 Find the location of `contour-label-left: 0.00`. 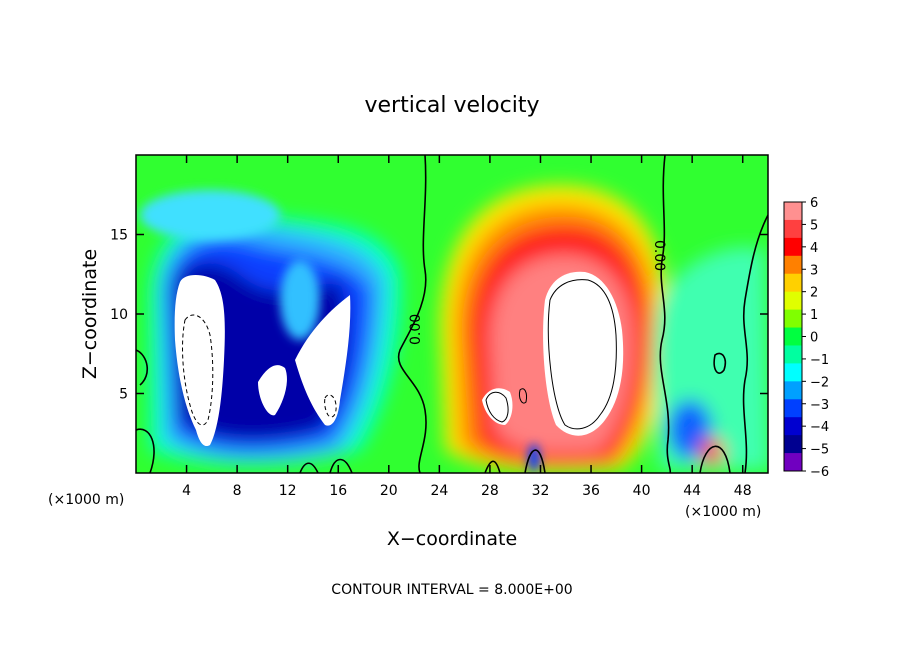

contour-label-left: 0.00 is located at coordinates (416, 329).